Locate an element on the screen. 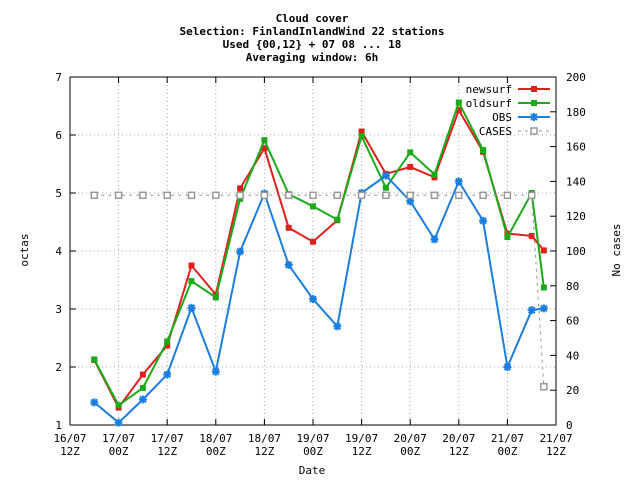 The image size is (640, 485). y2-tick-label: 60 is located at coordinates (572, 321).